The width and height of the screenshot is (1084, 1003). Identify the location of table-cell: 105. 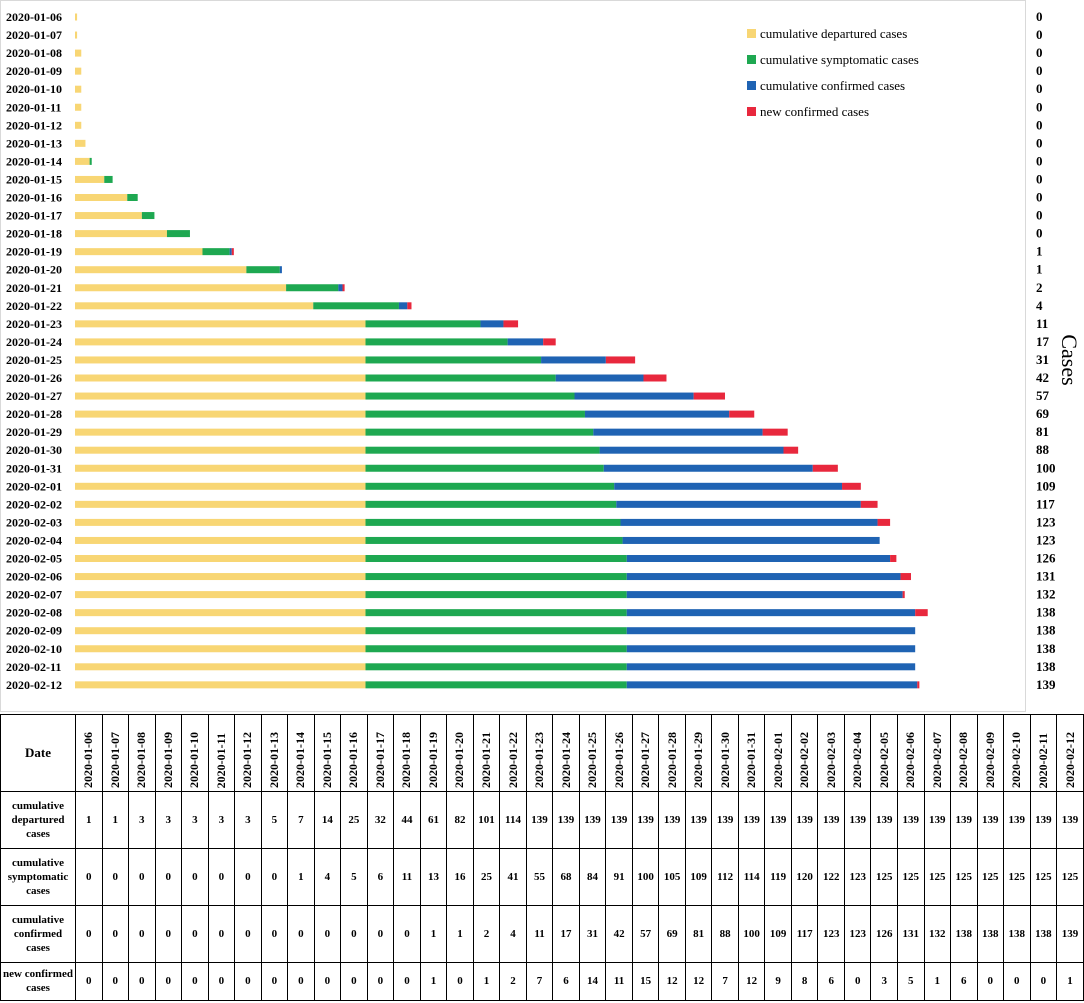
(672, 876).